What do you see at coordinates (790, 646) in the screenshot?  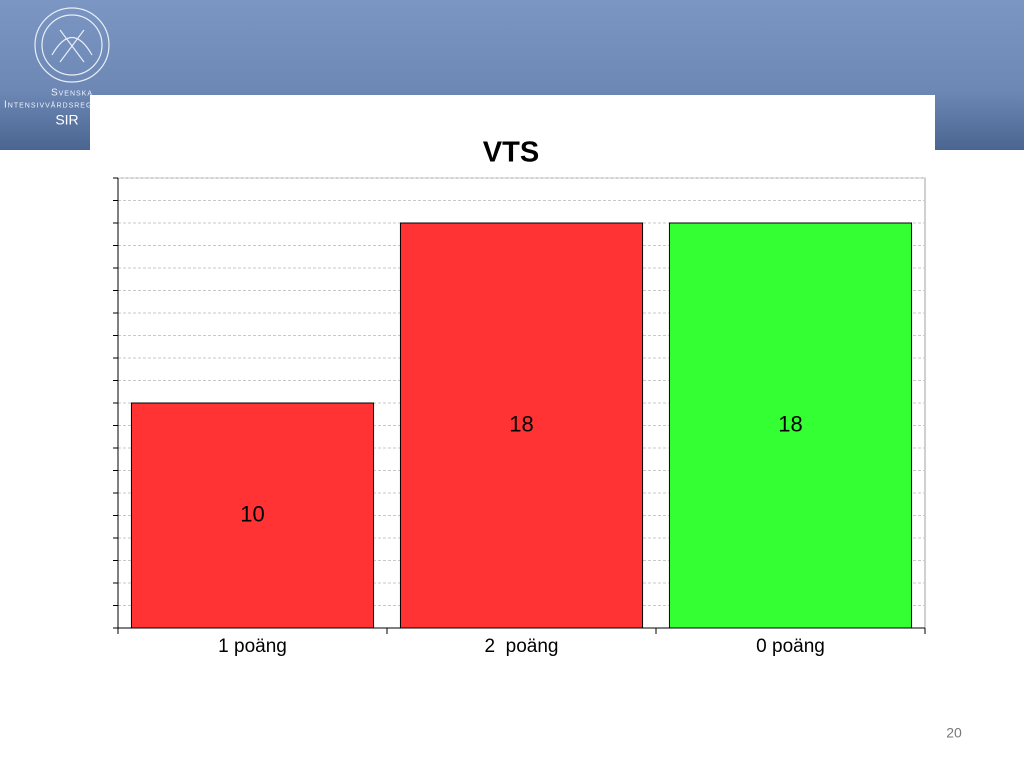 I see `x-tick-label: 0 poäng` at bounding box center [790, 646].